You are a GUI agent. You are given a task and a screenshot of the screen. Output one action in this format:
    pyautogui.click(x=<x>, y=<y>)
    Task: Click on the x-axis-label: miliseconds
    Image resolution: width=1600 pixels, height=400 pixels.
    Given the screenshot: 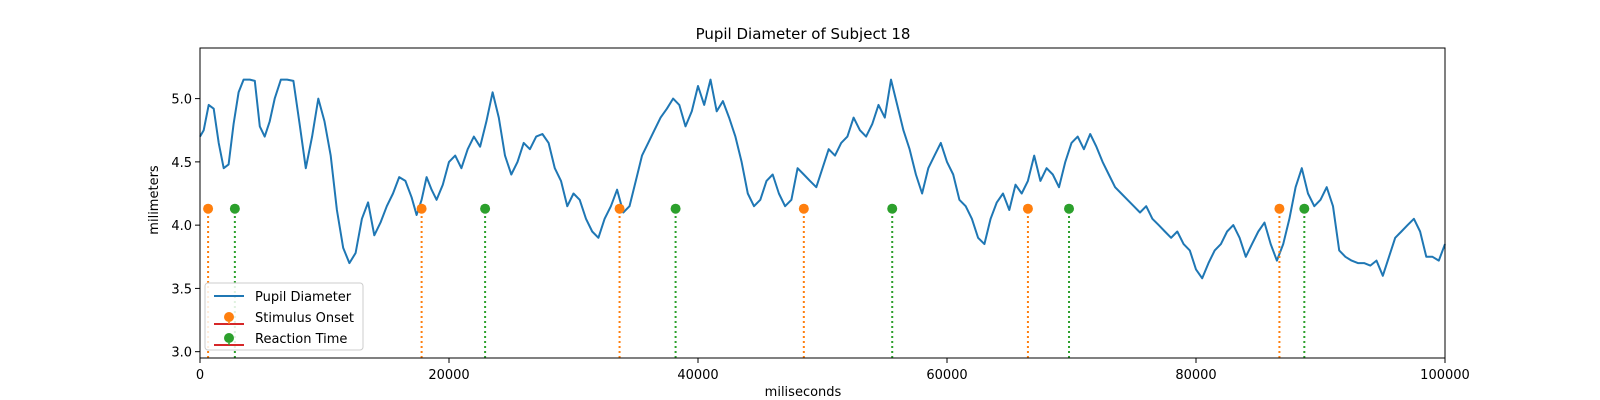 What is the action you would take?
    pyautogui.click(x=803, y=392)
    